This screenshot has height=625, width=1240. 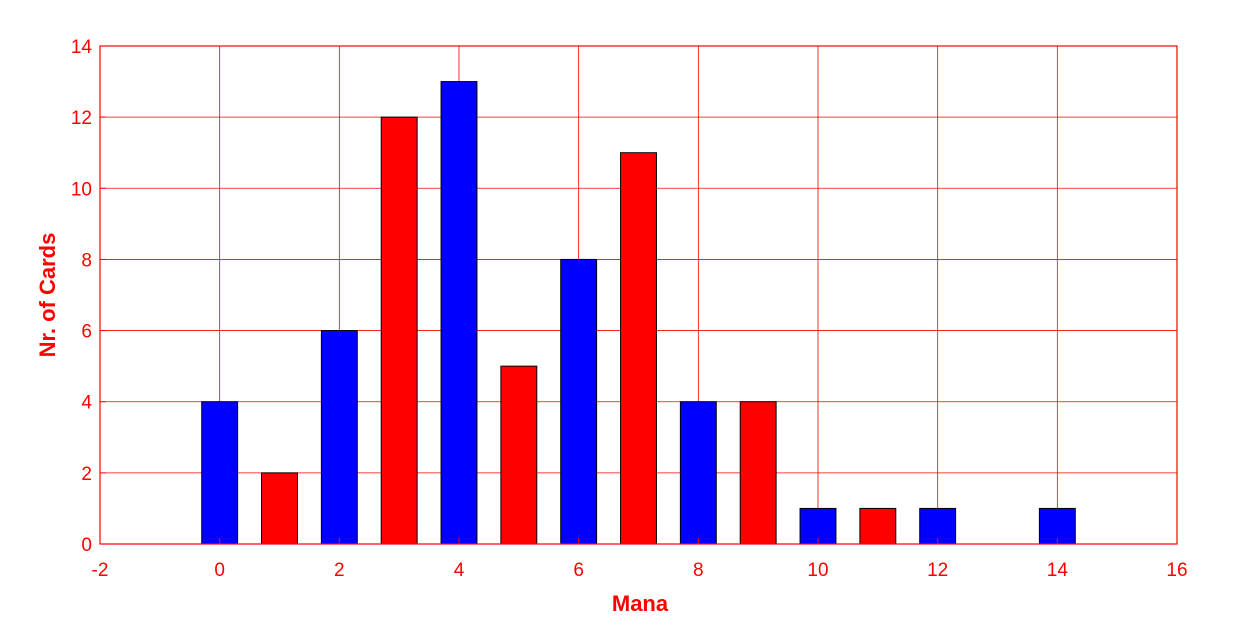 I want to click on x-tick-label: 2, so click(x=339, y=570).